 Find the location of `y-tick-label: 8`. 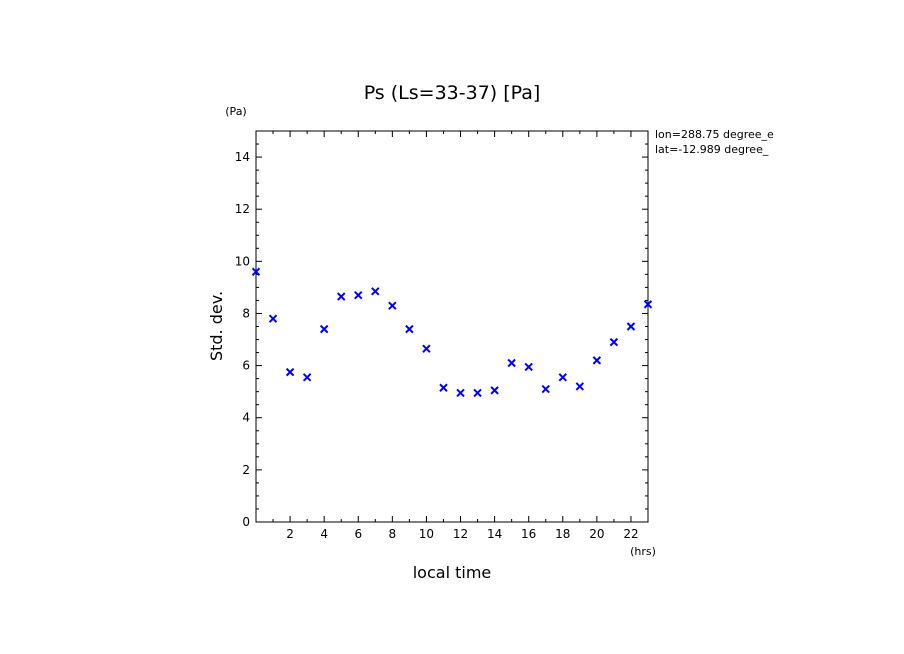

y-tick-label: 8 is located at coordinates (246, 313).